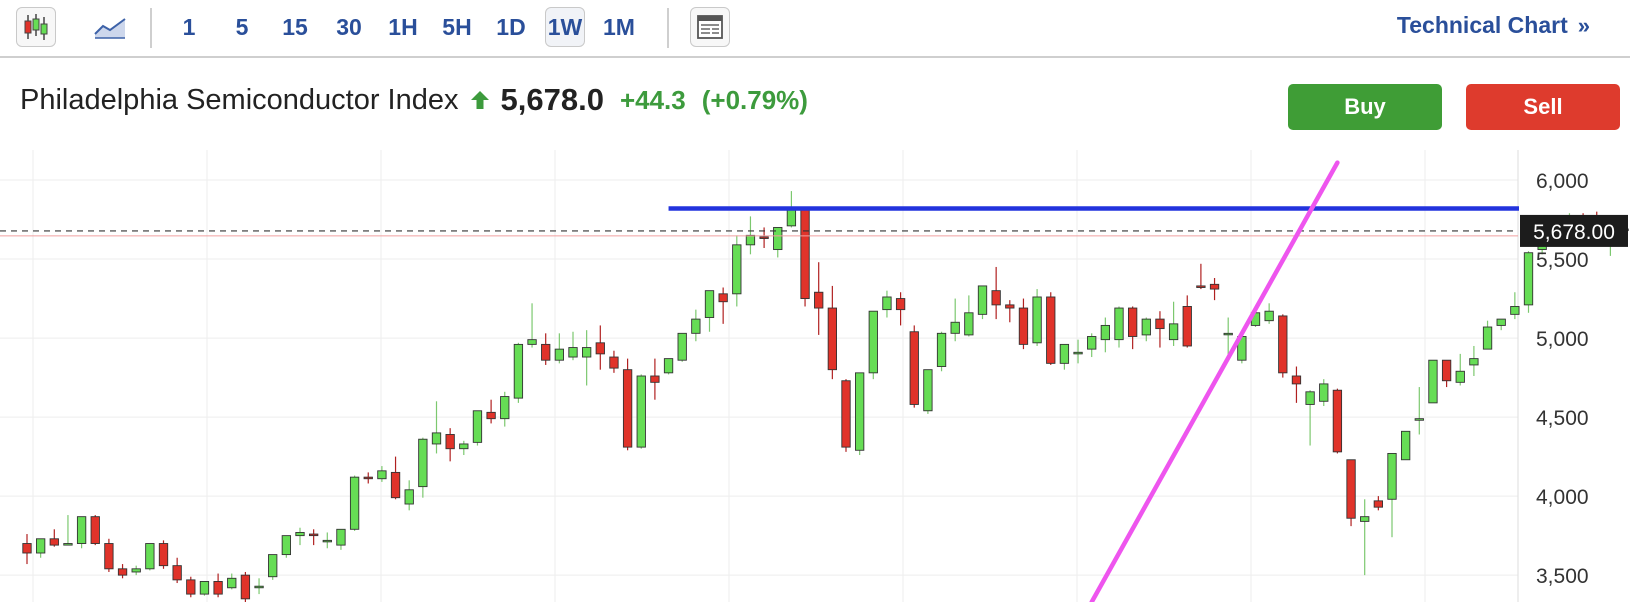 This screenshot has height=602, width=1630. Describe the element at coordinates (511, 26) in the screenshot. I see `period-1d: 1D` at that location.